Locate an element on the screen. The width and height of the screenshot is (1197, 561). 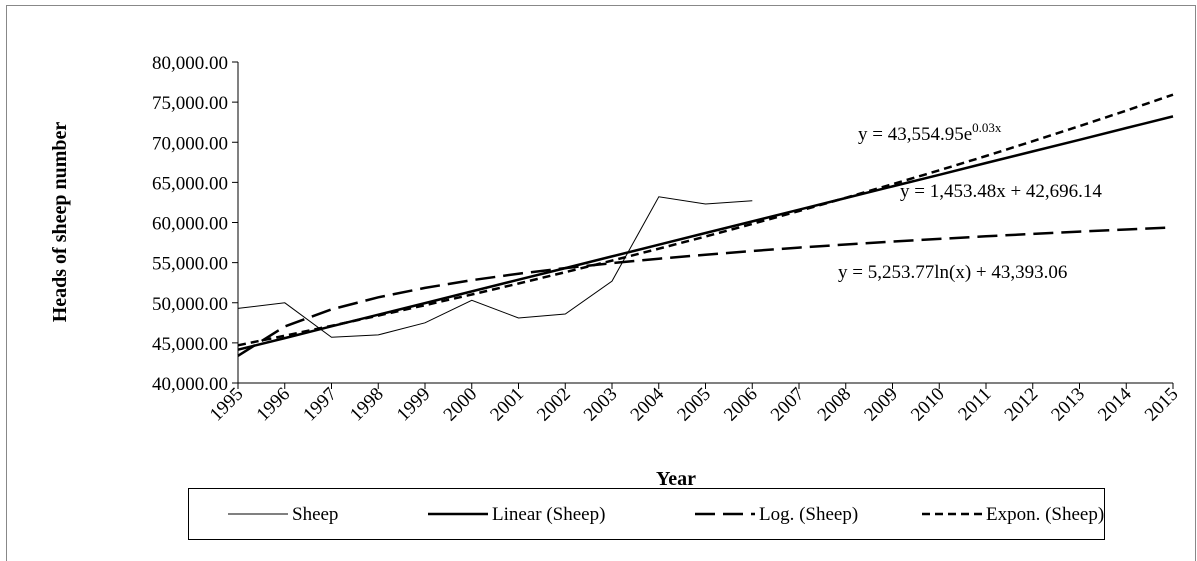
y-tick-label: 70,000.00 is located at coordinates (190, 143).